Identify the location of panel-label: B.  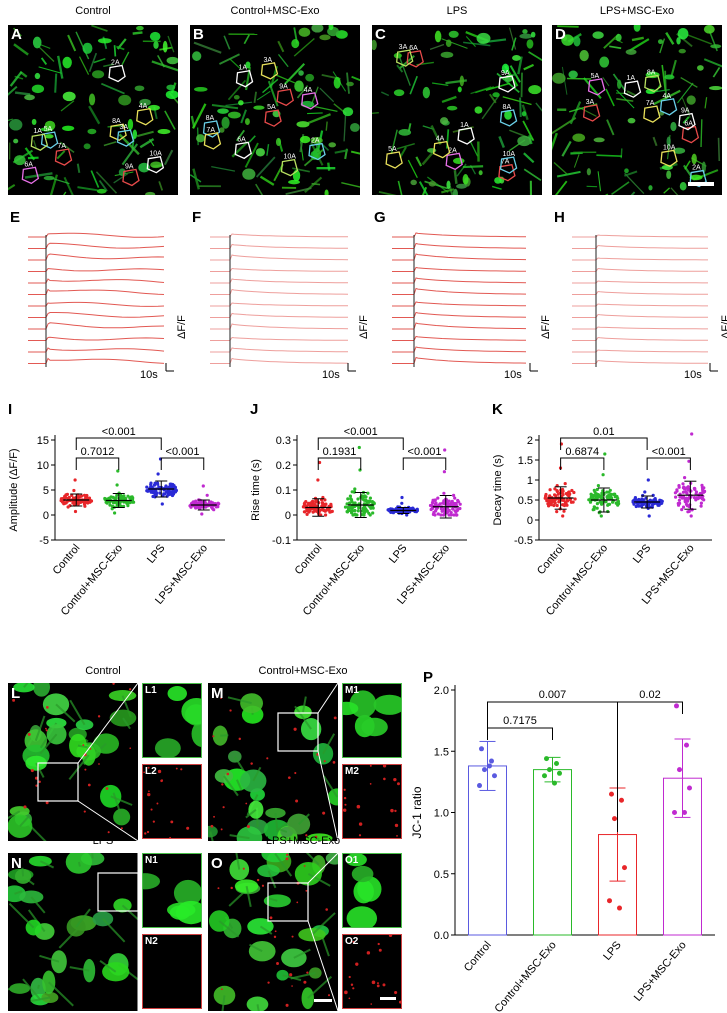
(198, 34).